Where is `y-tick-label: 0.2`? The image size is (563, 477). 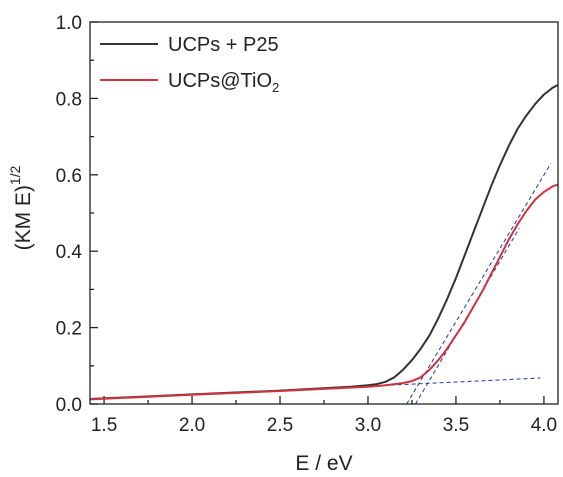 y-tick-label: 0.2 is located at coordinates (69, 329).